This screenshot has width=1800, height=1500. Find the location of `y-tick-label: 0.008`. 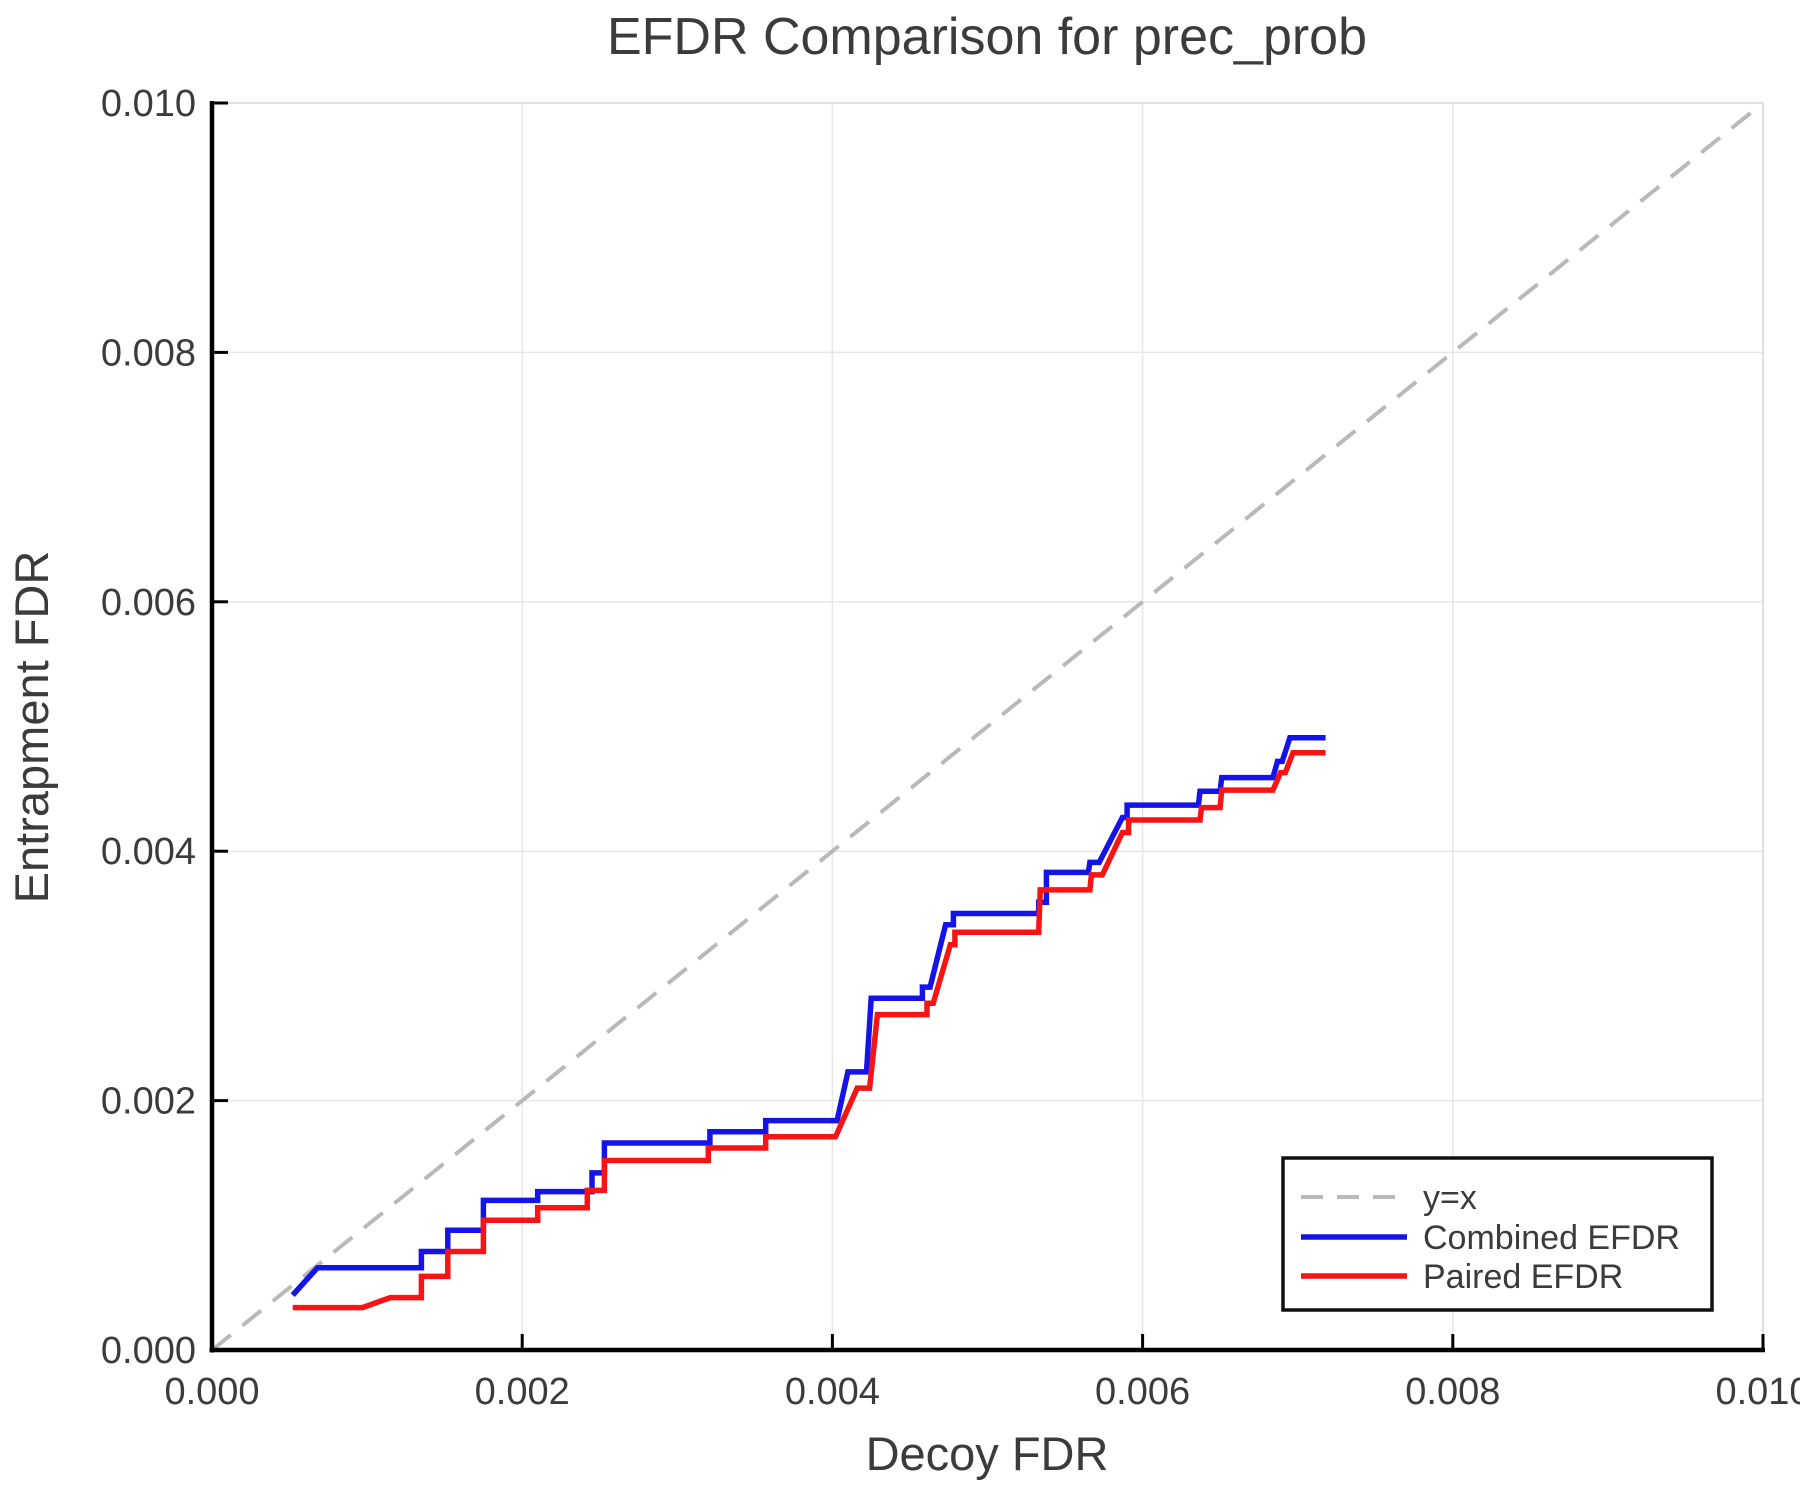

y-tick-label: 0.008 is located at coordinates (148, 353).